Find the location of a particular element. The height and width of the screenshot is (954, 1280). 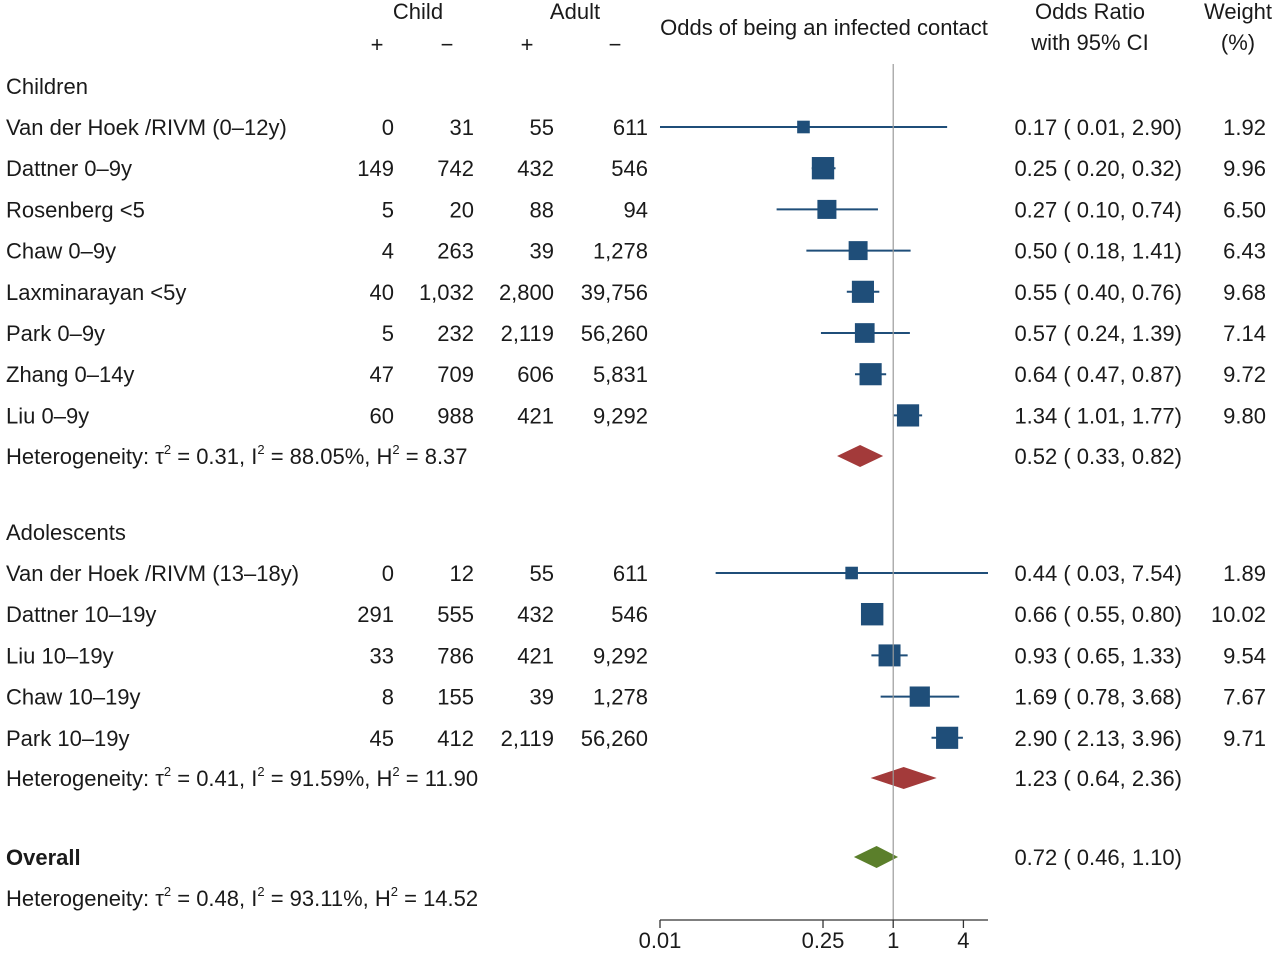

odds-ratio-ci: 0.66 ( 0.55, 0.80) is located at coordinates (1098, 614).